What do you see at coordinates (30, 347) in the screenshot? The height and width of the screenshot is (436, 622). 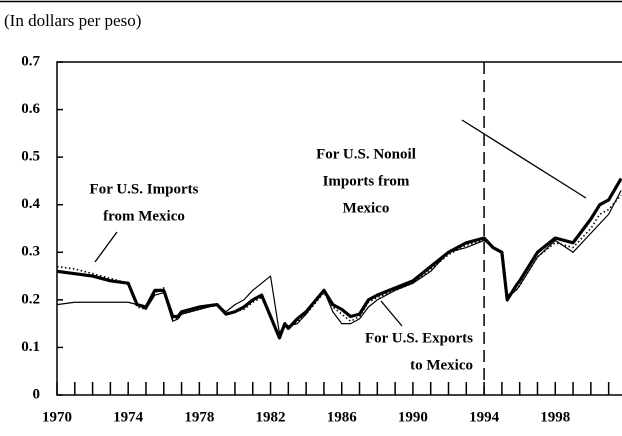 I see `y-tick-label: 0.1` at bounding box center [30, 347].